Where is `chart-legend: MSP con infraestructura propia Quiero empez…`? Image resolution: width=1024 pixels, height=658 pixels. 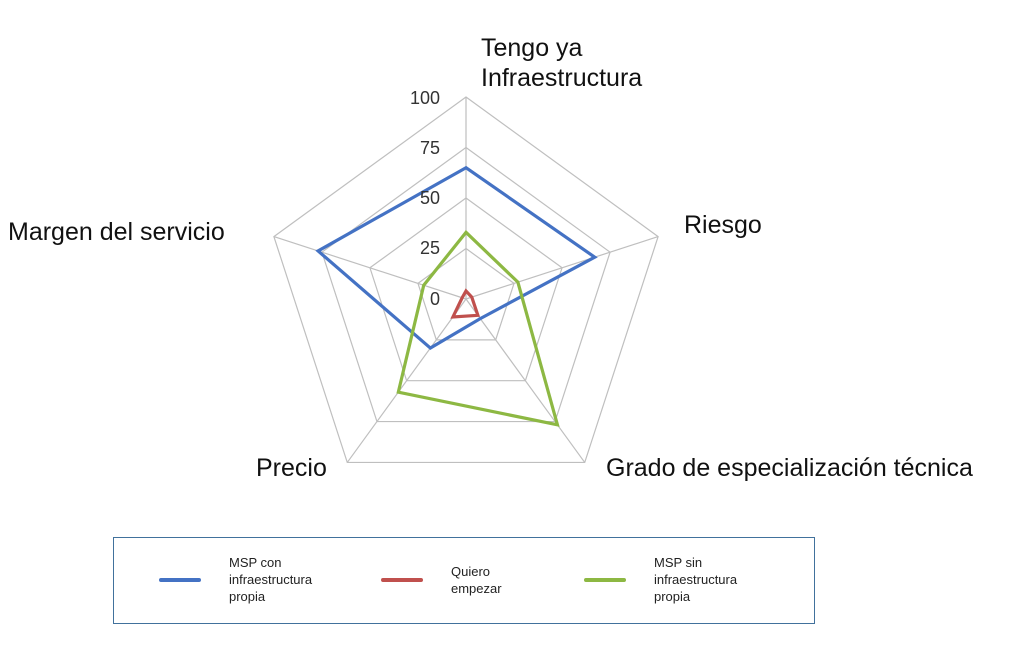 chart-legend: MSP con infraestructura propia Quiero empez… is located at coordinates (464, 580).